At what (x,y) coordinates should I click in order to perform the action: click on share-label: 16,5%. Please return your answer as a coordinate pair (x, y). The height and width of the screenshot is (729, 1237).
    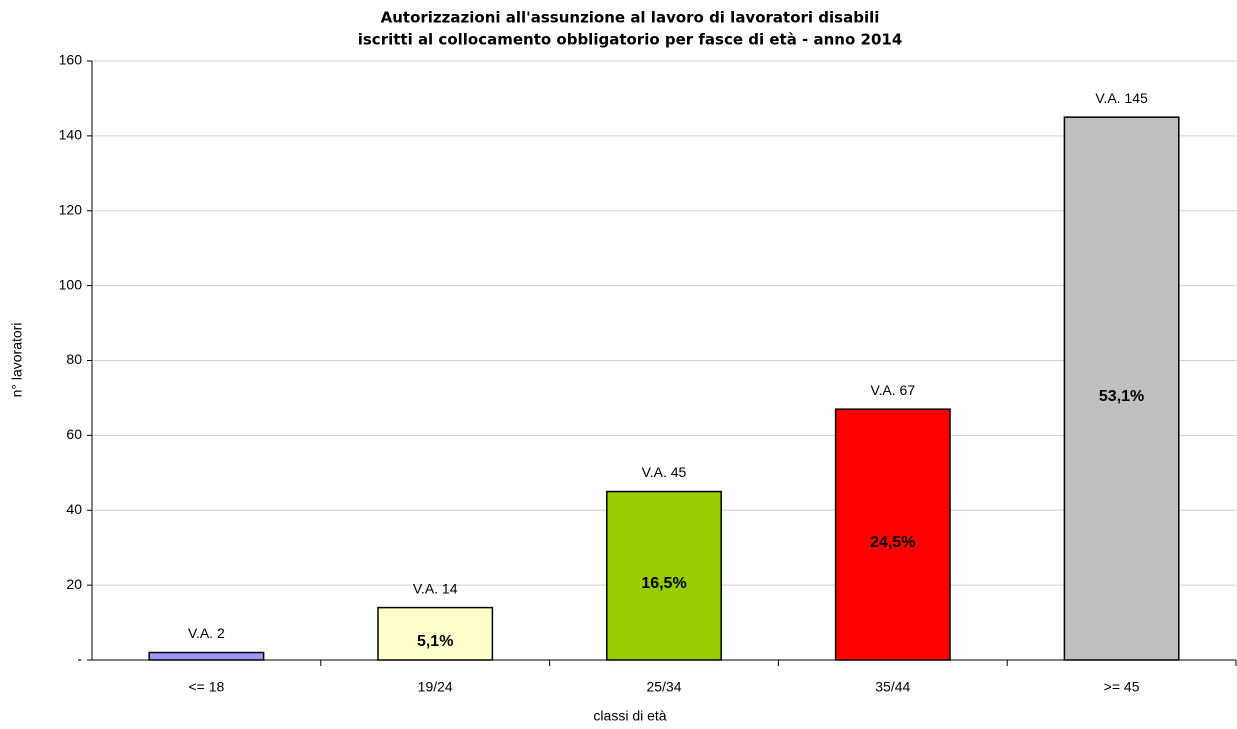
    Looking at the image, I should click on (663, 583).